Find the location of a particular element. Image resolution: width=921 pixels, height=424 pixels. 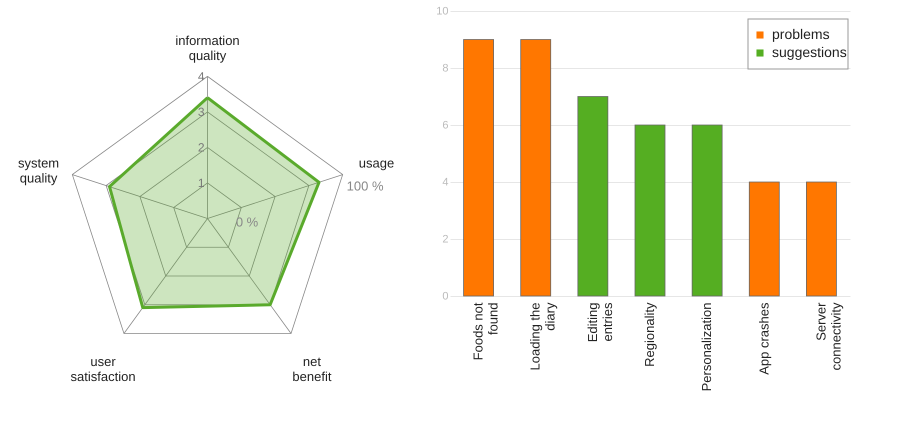

text: 100 % is located at coordinates (365, 186).